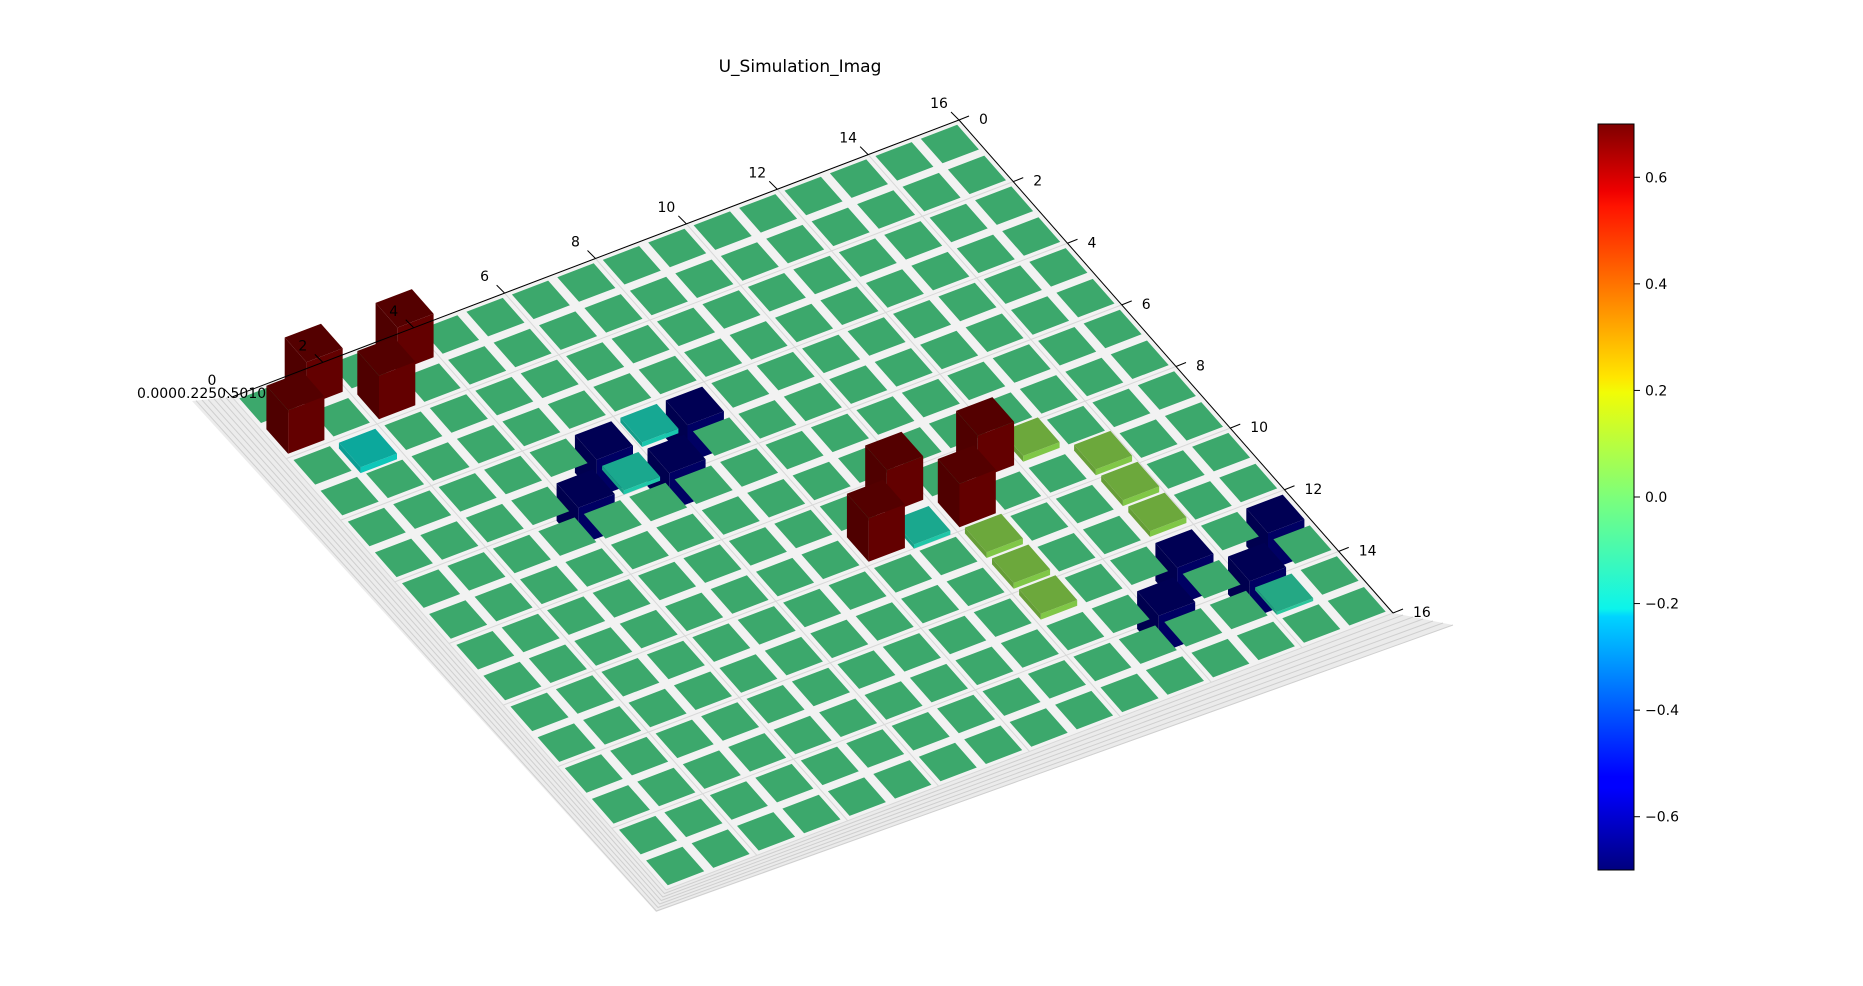 The image size is (1863, 986). What do you see at coordinates (1662, 605) in the screenshot?
I see `colorbar-tick-label: −0.2` at bounding box center [1662, 605].